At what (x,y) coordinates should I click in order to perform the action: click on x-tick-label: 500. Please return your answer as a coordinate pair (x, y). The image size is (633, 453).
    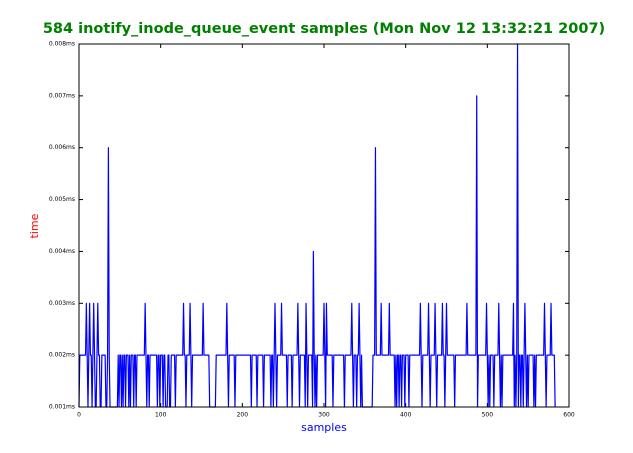
    Looking at the image, I should click on (488, 415).